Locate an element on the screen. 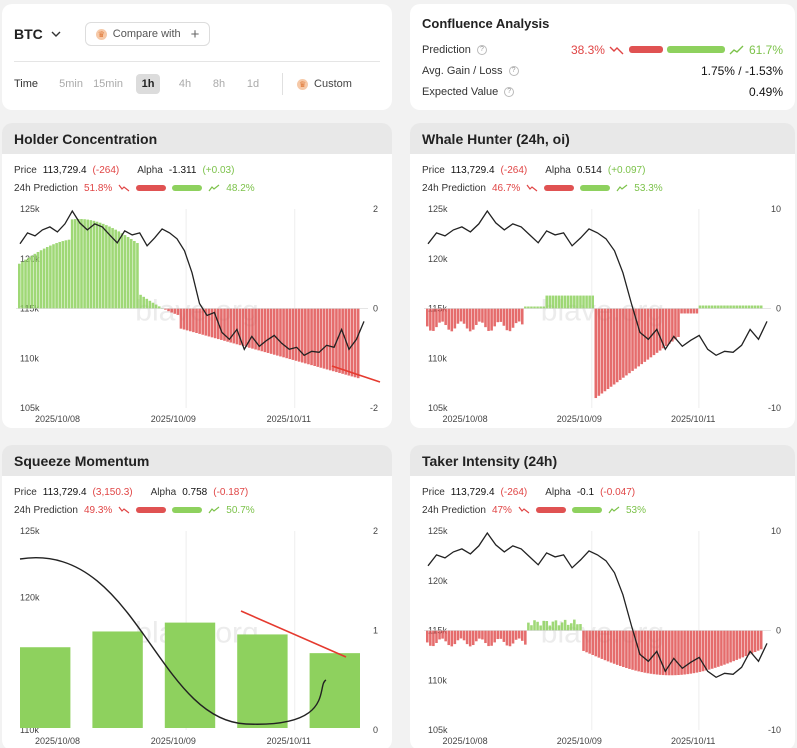  timeframe-5min: 5min is located at coordinates (71, 84).